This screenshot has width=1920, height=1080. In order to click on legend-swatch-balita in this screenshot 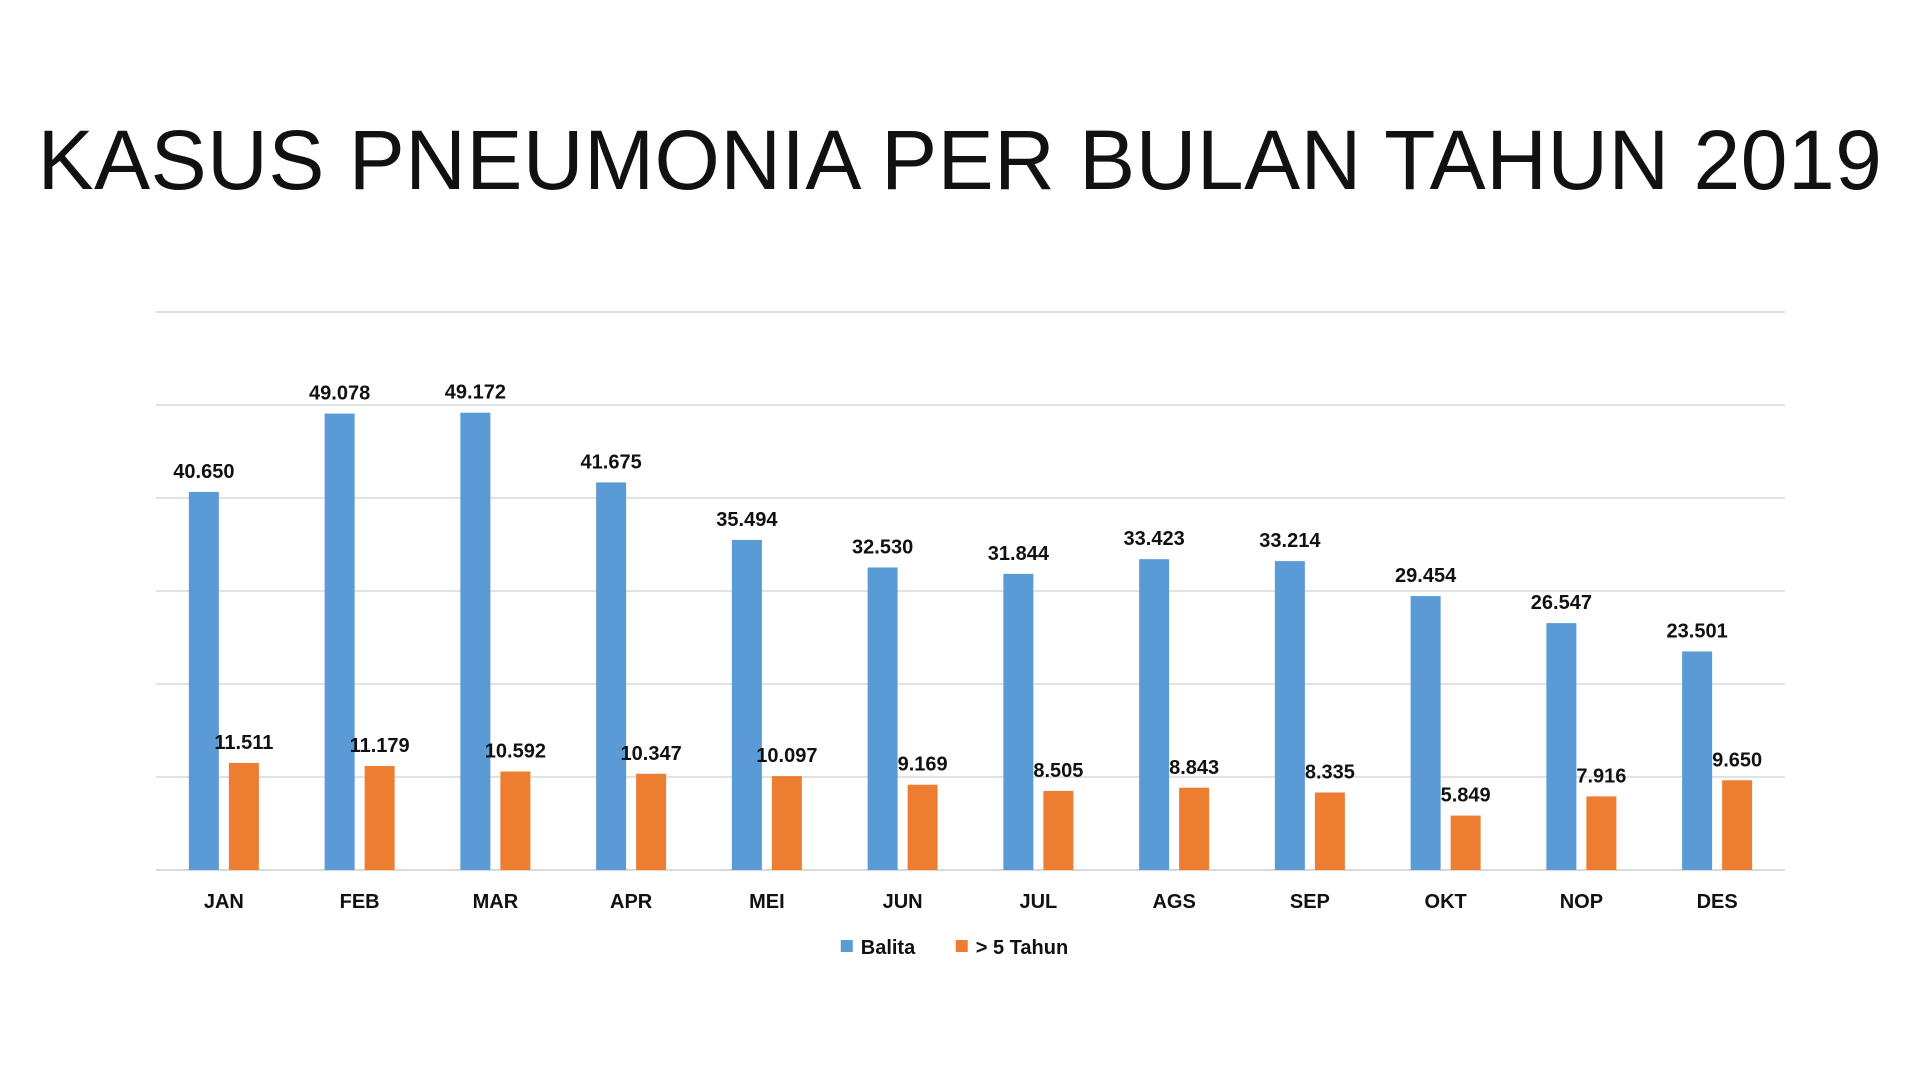, I will do `click(846, 946)`.